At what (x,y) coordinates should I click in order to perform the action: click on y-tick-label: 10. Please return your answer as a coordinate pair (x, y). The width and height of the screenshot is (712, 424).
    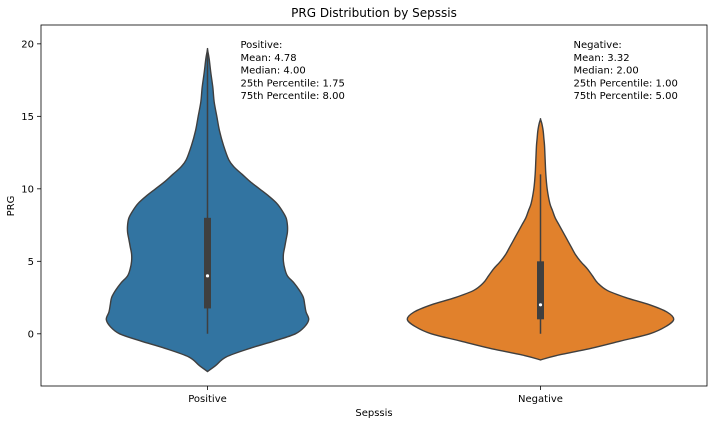
    Looking at the image, I should click on (27, 189).